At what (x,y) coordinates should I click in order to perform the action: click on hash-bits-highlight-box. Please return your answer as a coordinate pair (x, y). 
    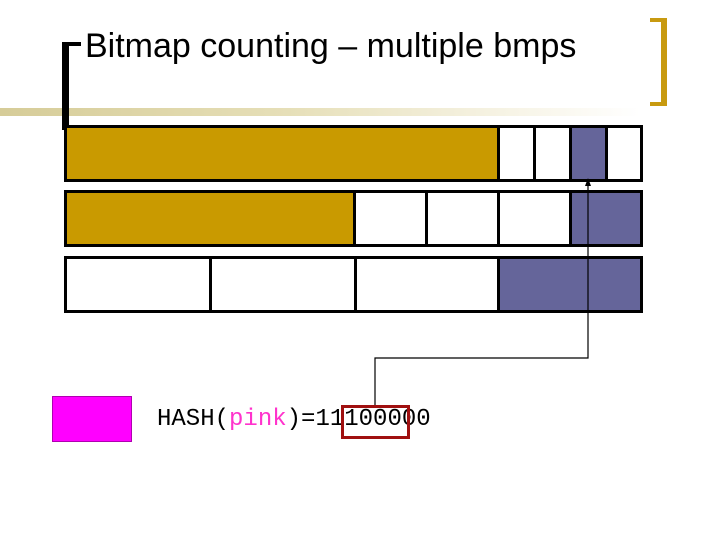
    Looking at the image, I should click on (375, 422).